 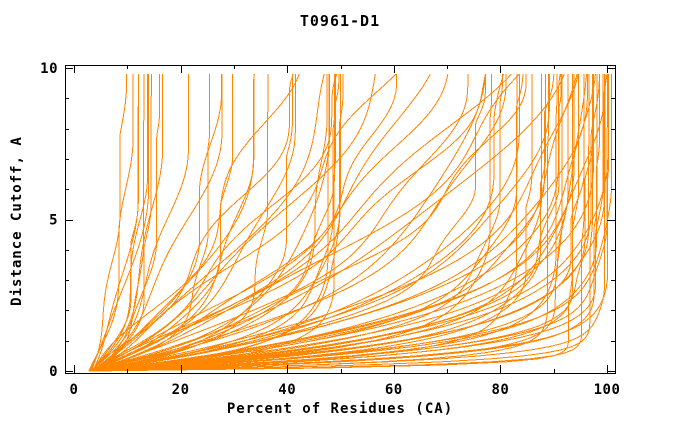 What do you see at coordinates (607, 390) in the screenshot?
I see `x-tick-label: 100` at bounding box center [607, 390].